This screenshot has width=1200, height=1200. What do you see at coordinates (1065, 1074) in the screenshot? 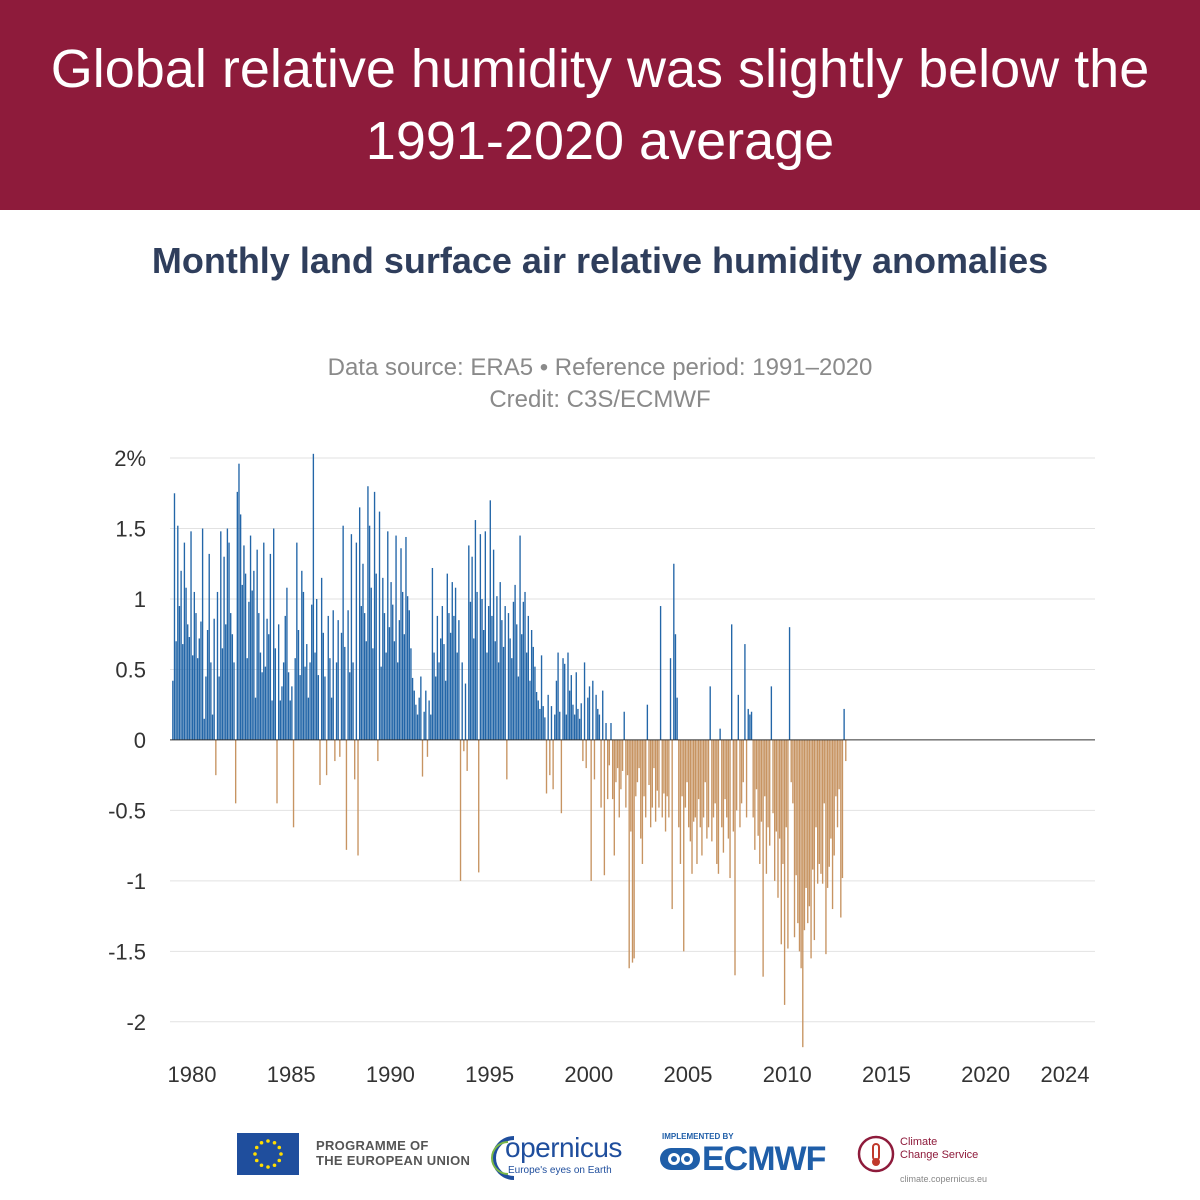
I see `x-tick-label: 2024` at bounding box center [1065, 1074].